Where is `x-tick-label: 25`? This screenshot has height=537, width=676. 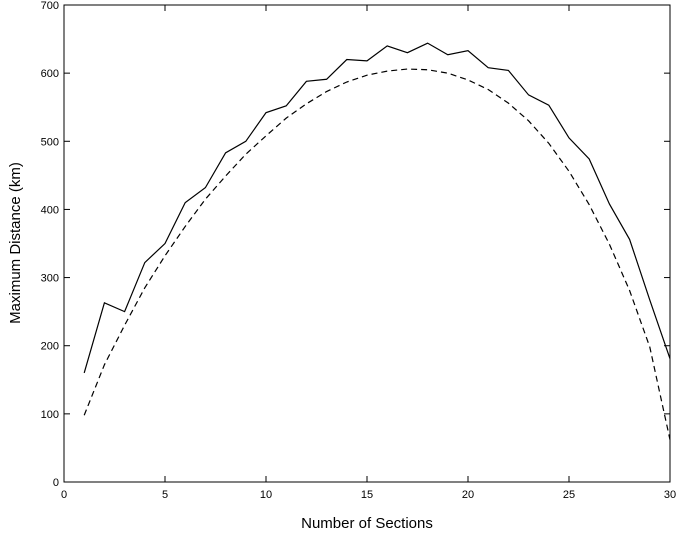 x-tick-label: 25 is located at coordinates (569, 495).